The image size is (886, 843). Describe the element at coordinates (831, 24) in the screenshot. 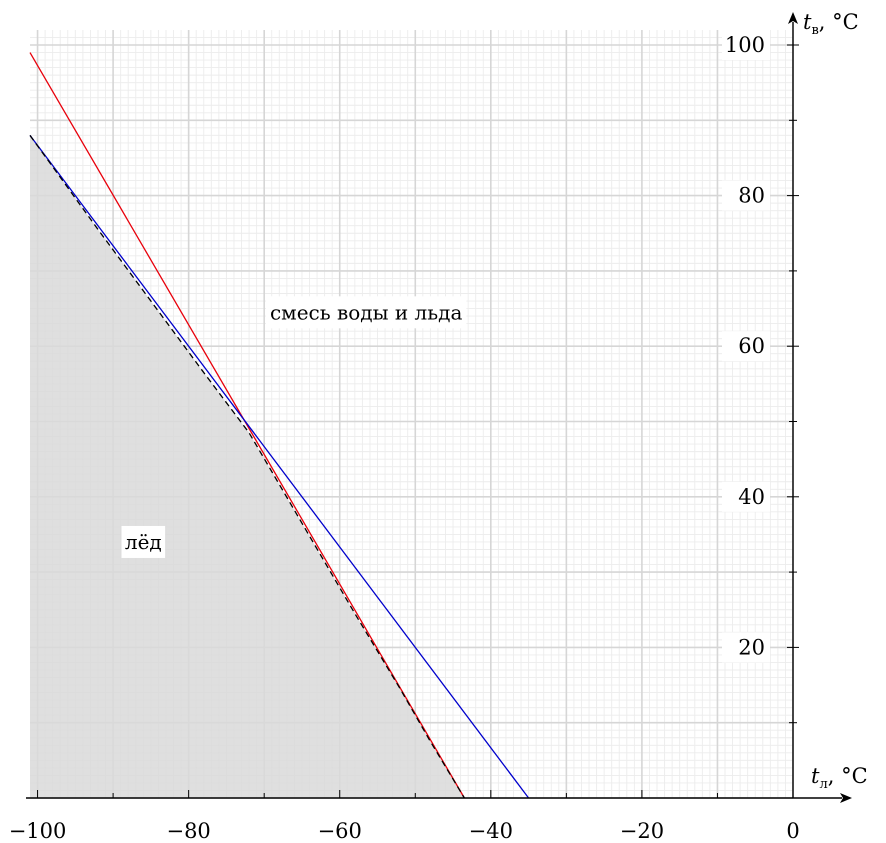

I see `y-axis-title: tв, °C` at that location.